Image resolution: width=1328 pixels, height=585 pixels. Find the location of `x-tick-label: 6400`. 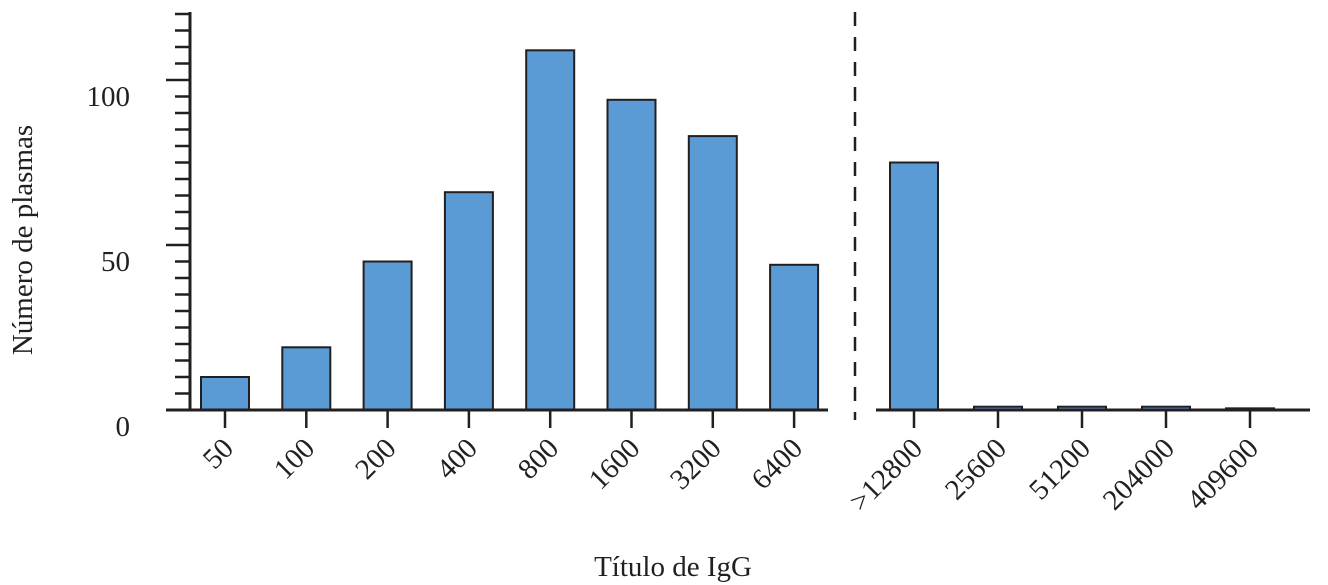

x-tick-label: 6400 is located at coordinates (777, 464).